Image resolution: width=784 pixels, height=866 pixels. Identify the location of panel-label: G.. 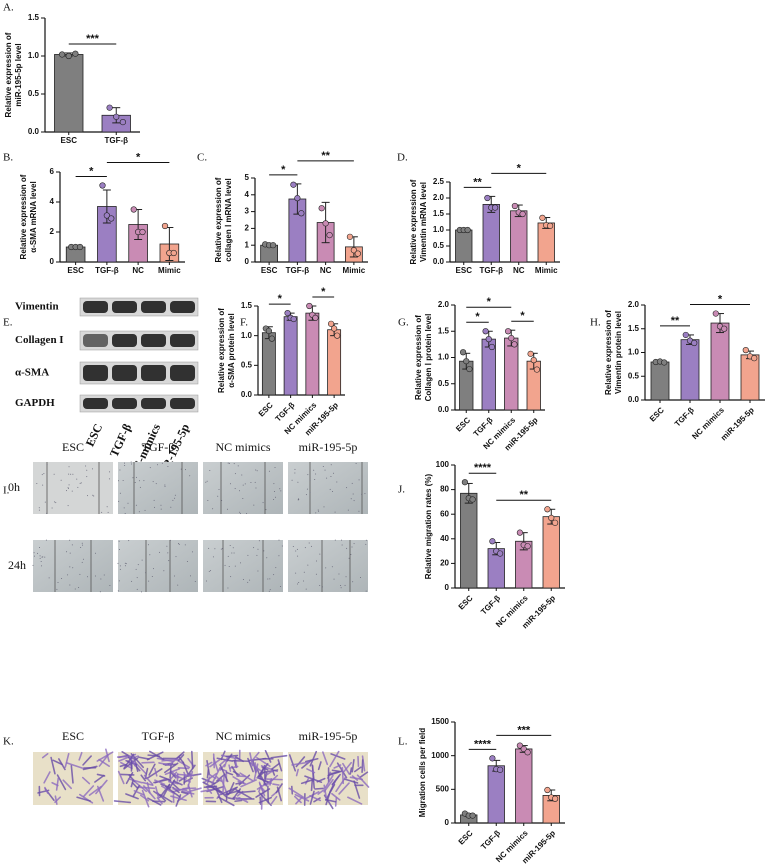
(403, 323).